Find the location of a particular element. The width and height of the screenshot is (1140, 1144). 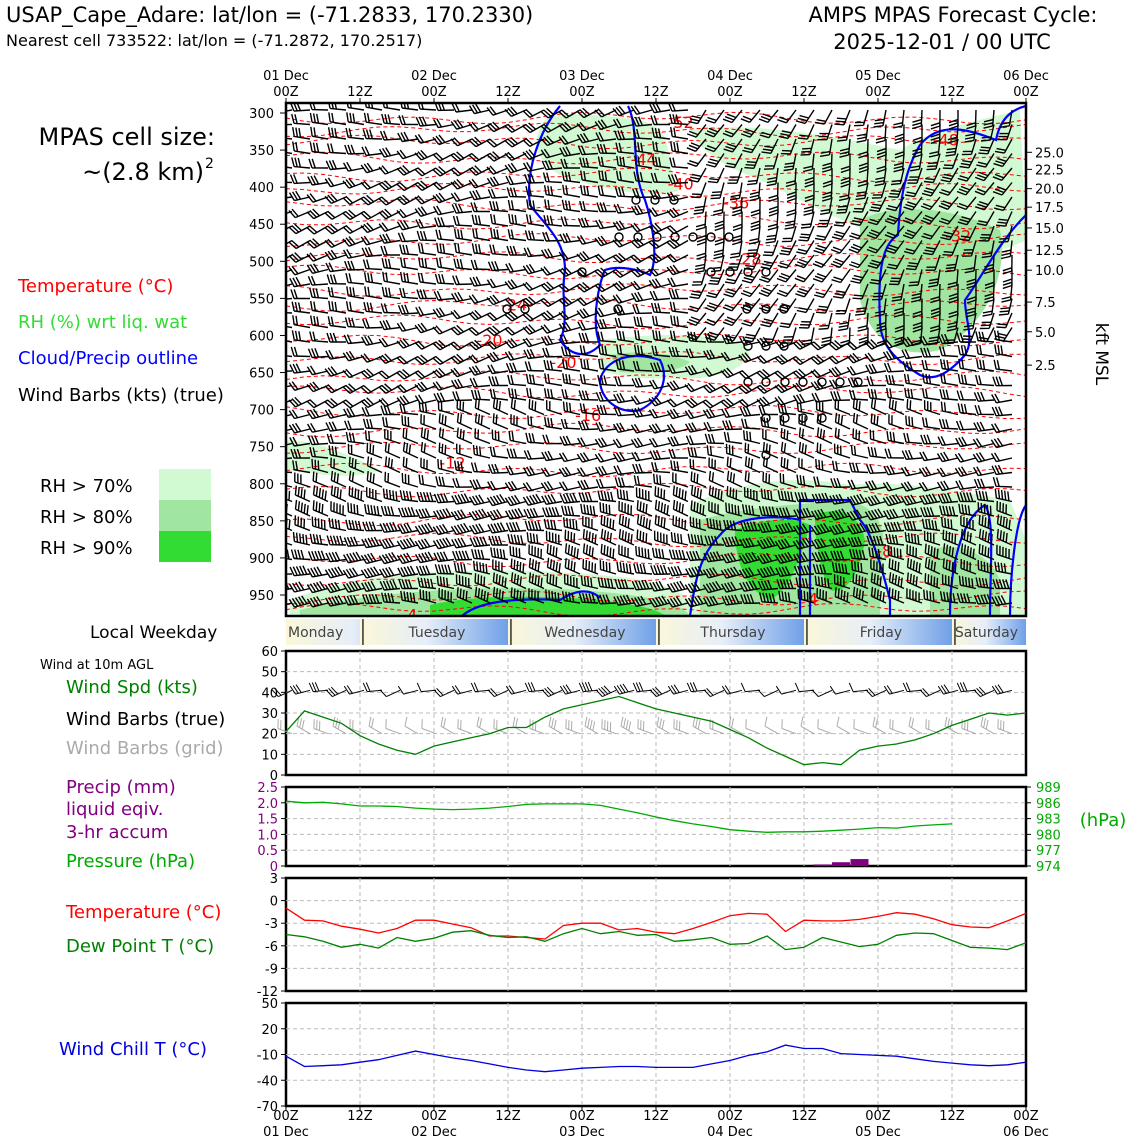

pressure-tick-label: 350 is located at coordinates (261, 151).